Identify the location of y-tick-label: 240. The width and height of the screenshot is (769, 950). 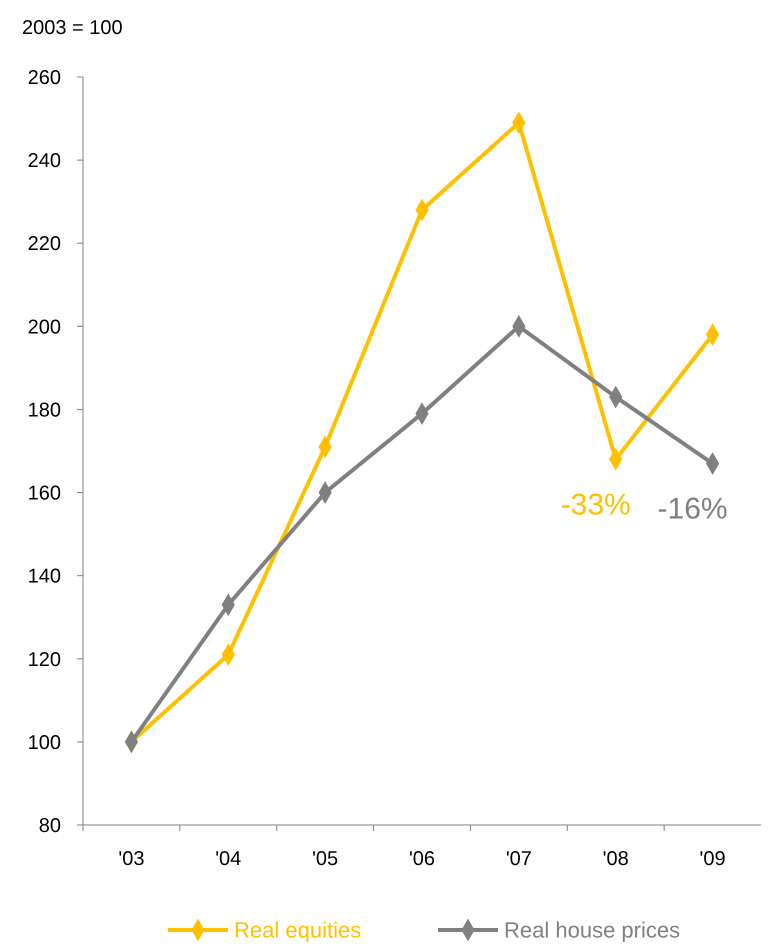
(44, 161).